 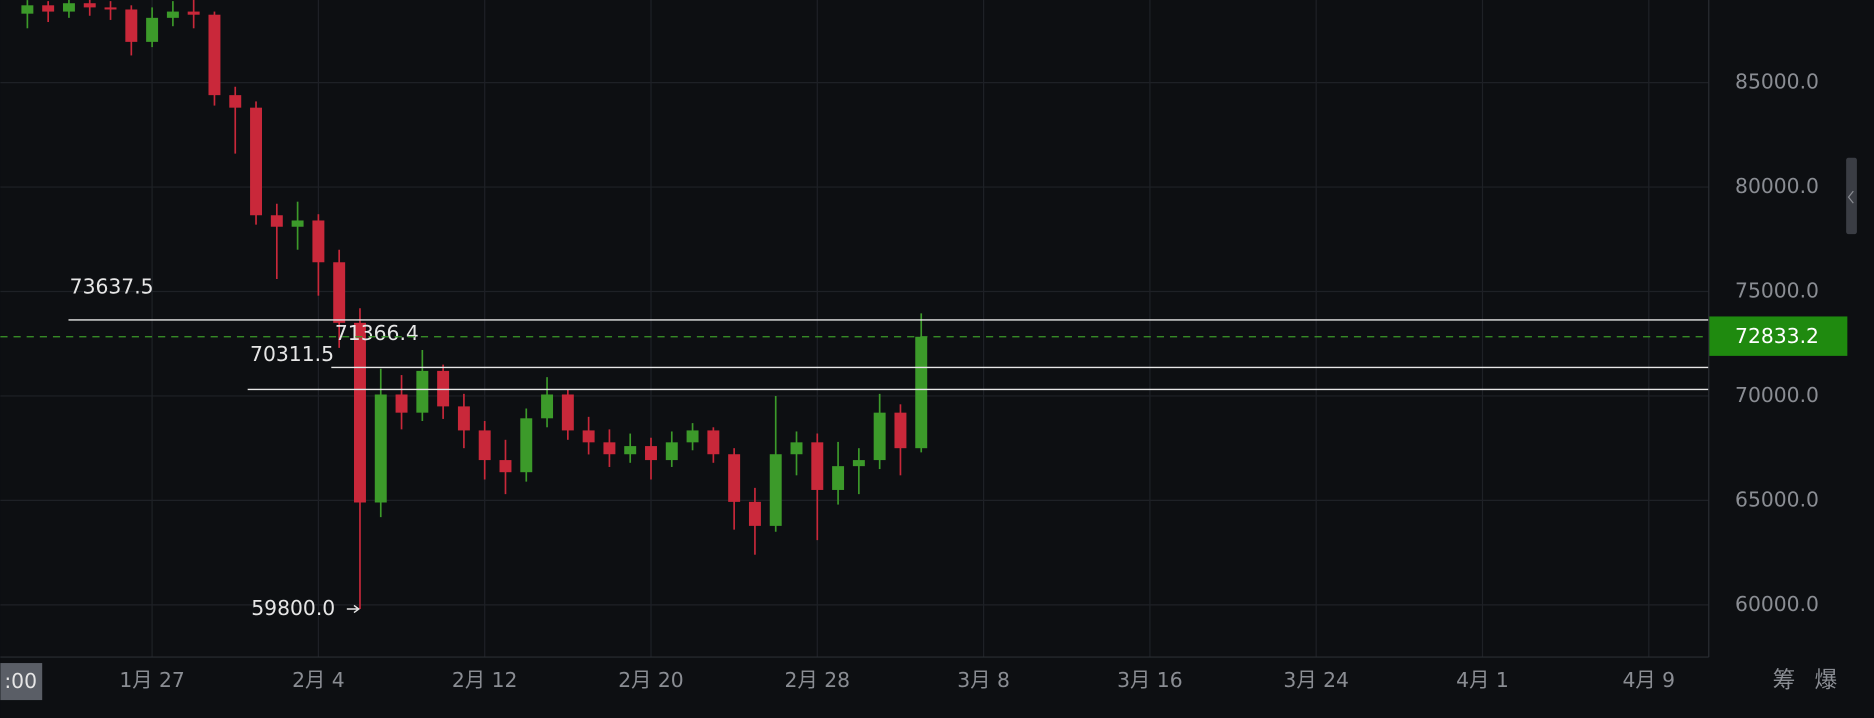 What do you see at coordinates (1825, 680) in the screenshot?
I see `side-button: 爆` at bounding box center [1825, 680].